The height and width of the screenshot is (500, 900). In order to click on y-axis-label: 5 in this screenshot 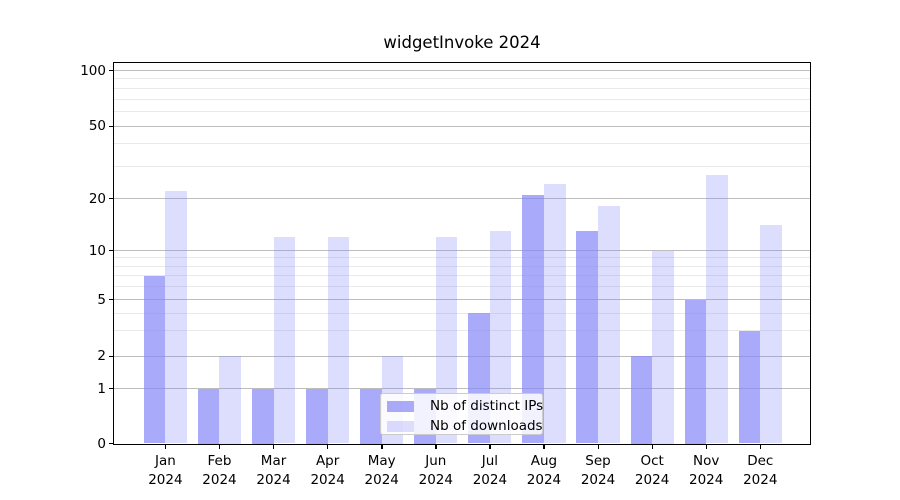, I will do `click(101, 299)`.